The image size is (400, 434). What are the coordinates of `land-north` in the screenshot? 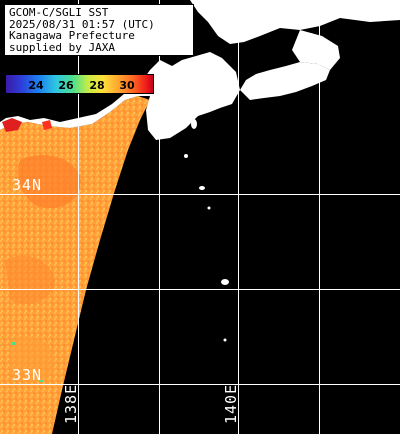 It's located at (295, 22).